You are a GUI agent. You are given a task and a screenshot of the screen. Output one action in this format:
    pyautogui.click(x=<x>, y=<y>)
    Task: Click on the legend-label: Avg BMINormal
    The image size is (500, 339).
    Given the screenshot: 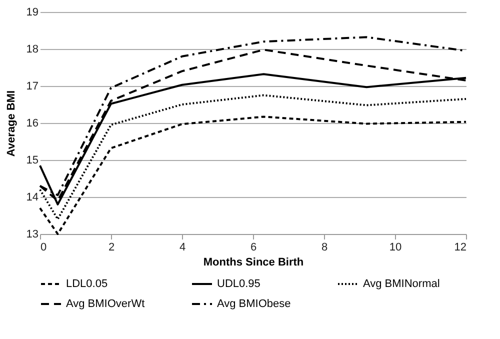 What is the action you would take?
    pyautogui.click(x=401, y=284)
    